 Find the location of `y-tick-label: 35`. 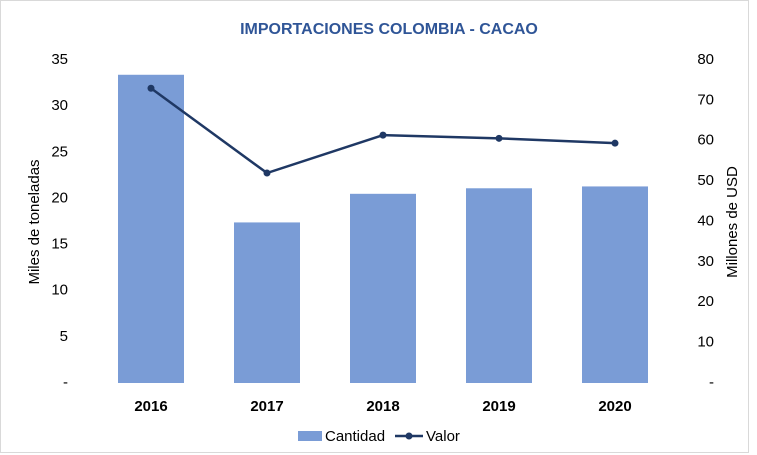

y-tick-label: 35 is located at coordinates (59, 59).